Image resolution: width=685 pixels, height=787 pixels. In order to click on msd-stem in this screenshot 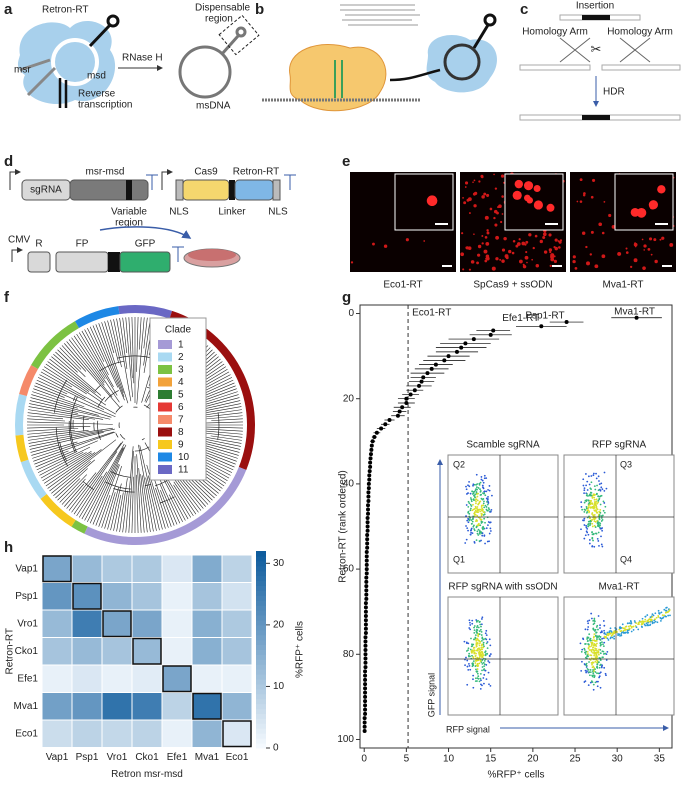, I will do `click(481, 36)`.